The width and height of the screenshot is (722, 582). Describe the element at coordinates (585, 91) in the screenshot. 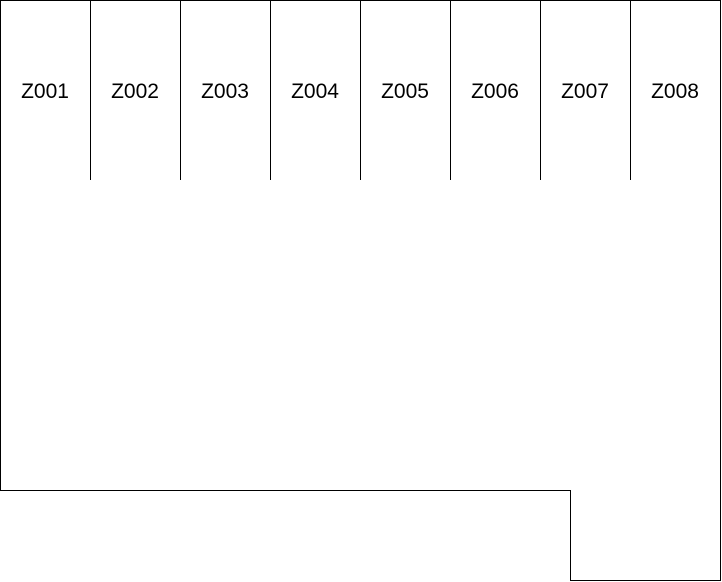

I see `zone-label-z007: Z007` at that location.